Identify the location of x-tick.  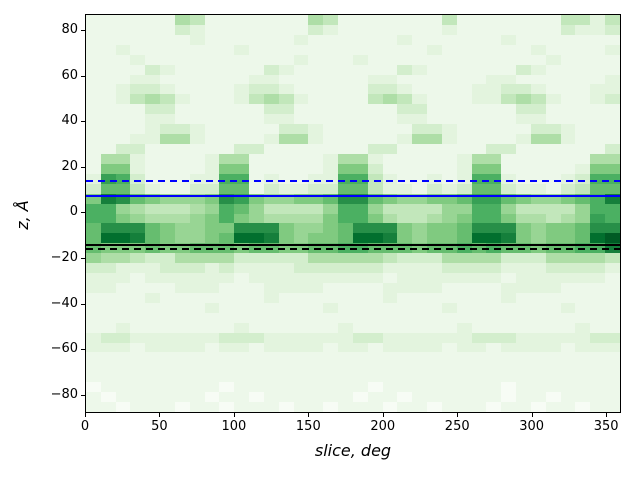
(458, 415).